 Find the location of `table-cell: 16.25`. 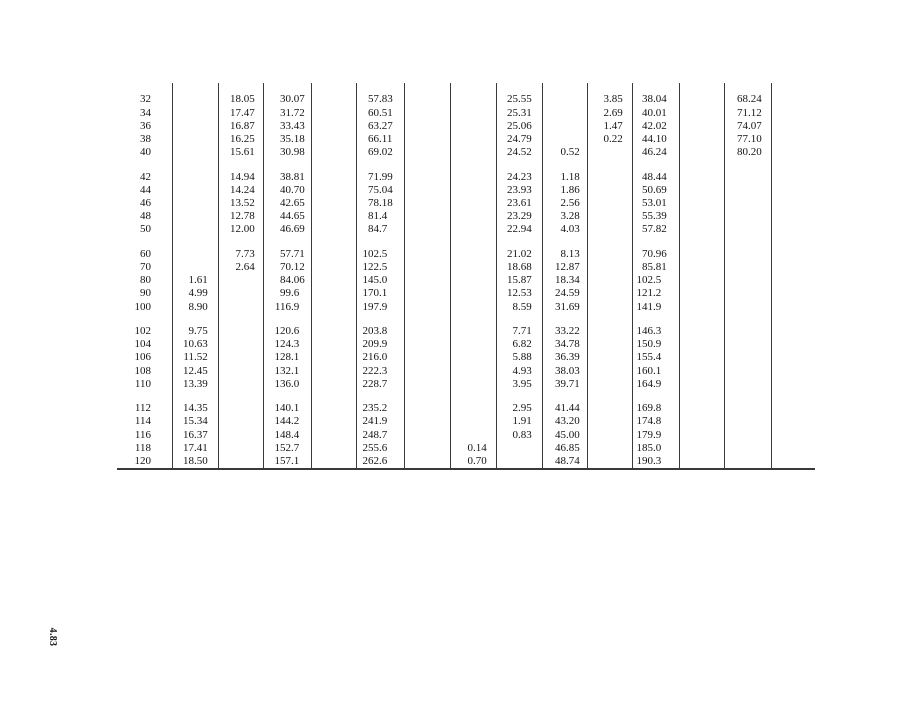

table-cell: 16.25 is located at coordinates (238, 139).